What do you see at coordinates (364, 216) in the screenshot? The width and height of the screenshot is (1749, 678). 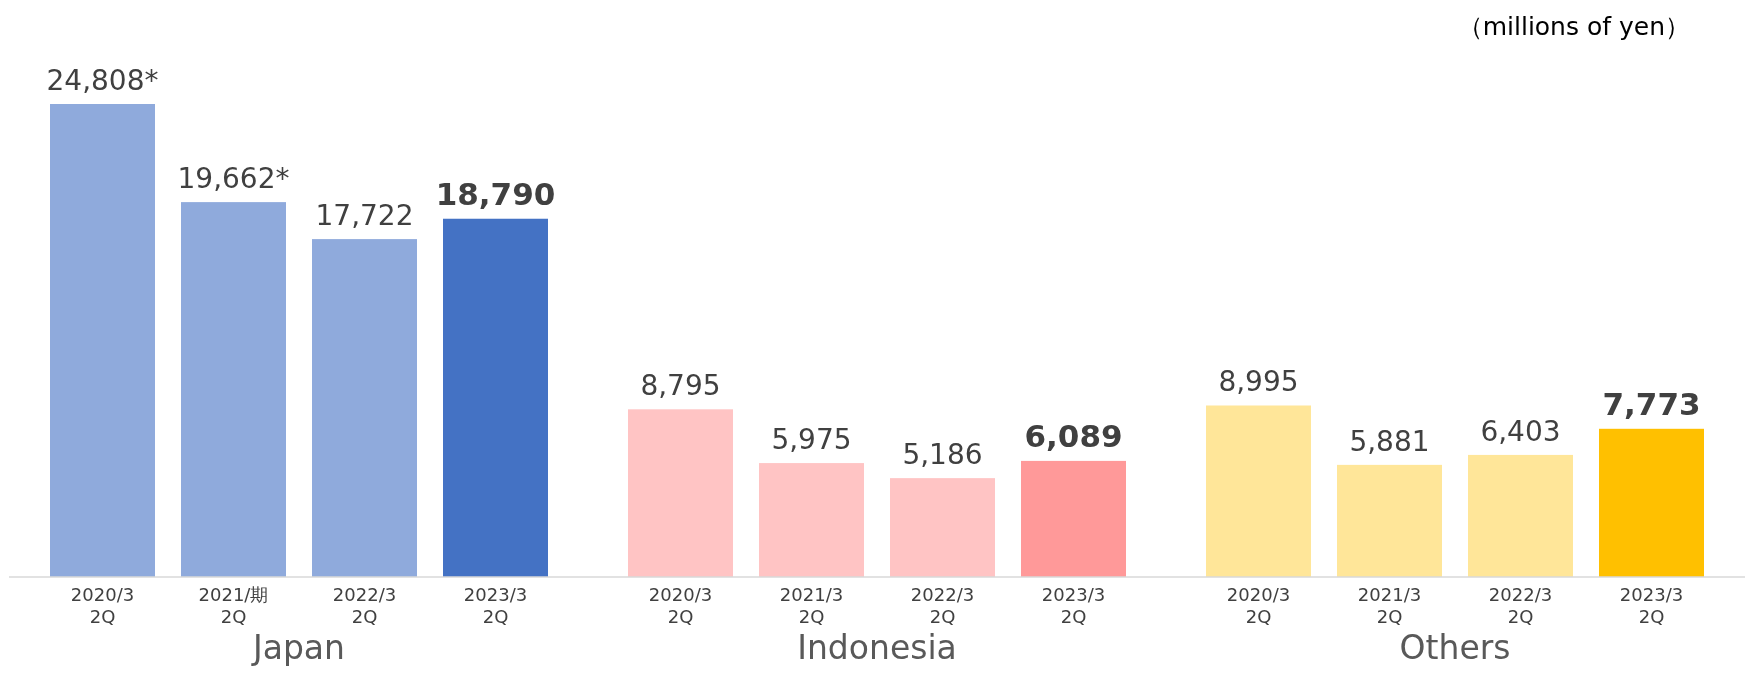 I see `data-label: 17,722` at bounding box center [364, 216].